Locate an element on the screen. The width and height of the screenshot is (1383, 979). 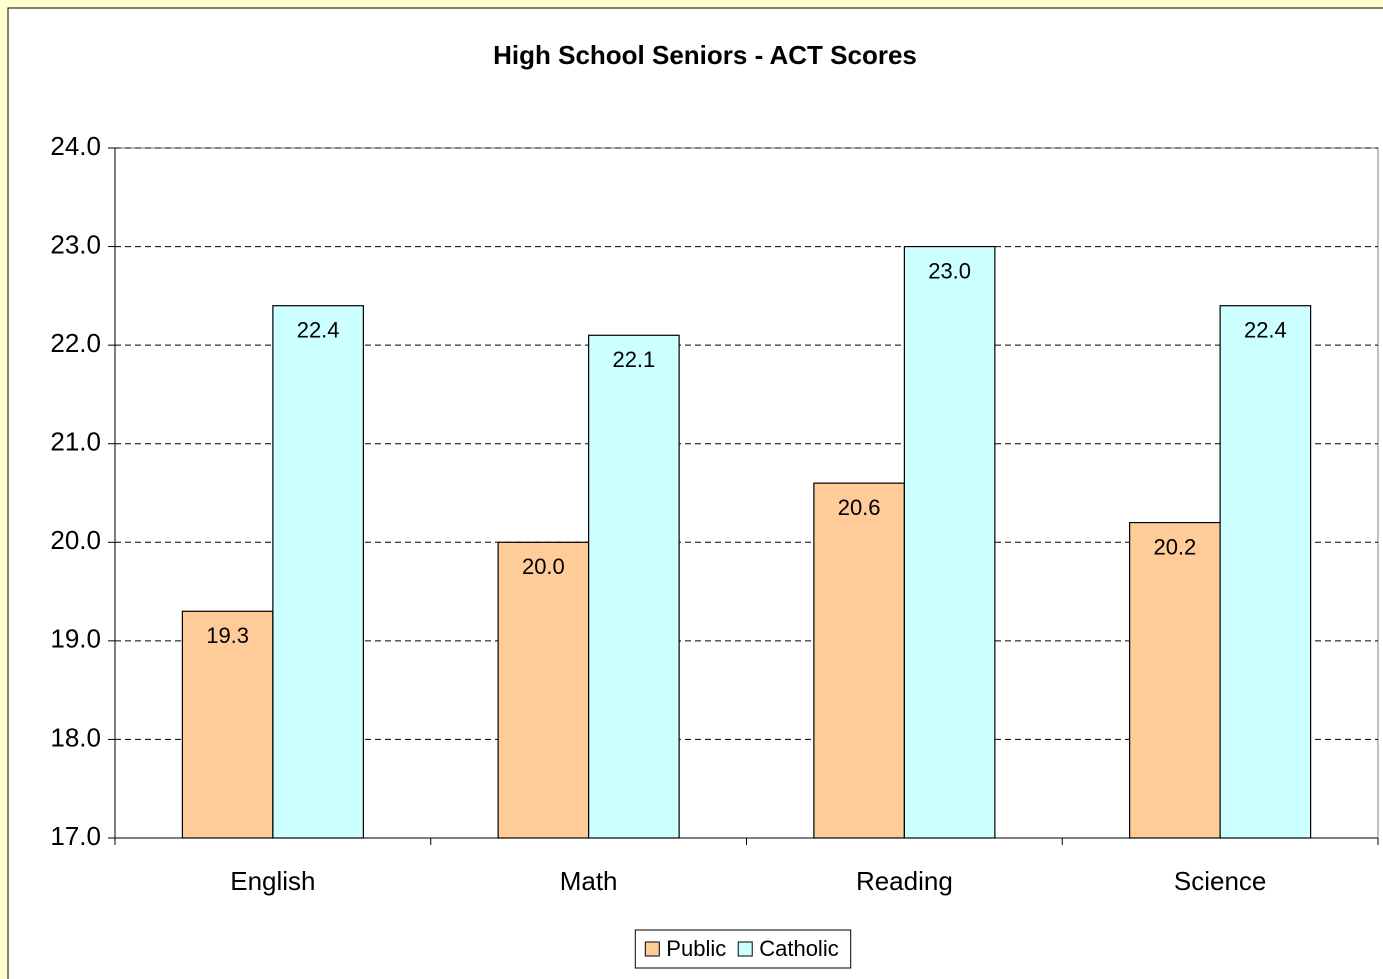
y-tick-label: 23.0 is located at coordinates (75, 244).